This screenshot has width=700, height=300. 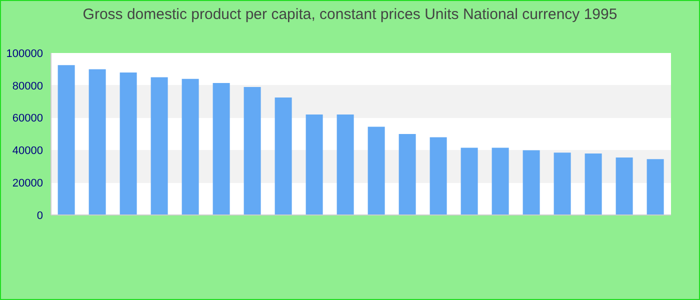 I want to click on chart-title: Gross domestic product per capita, constant prices Units National currency 1995, so click(x=350, y=15).